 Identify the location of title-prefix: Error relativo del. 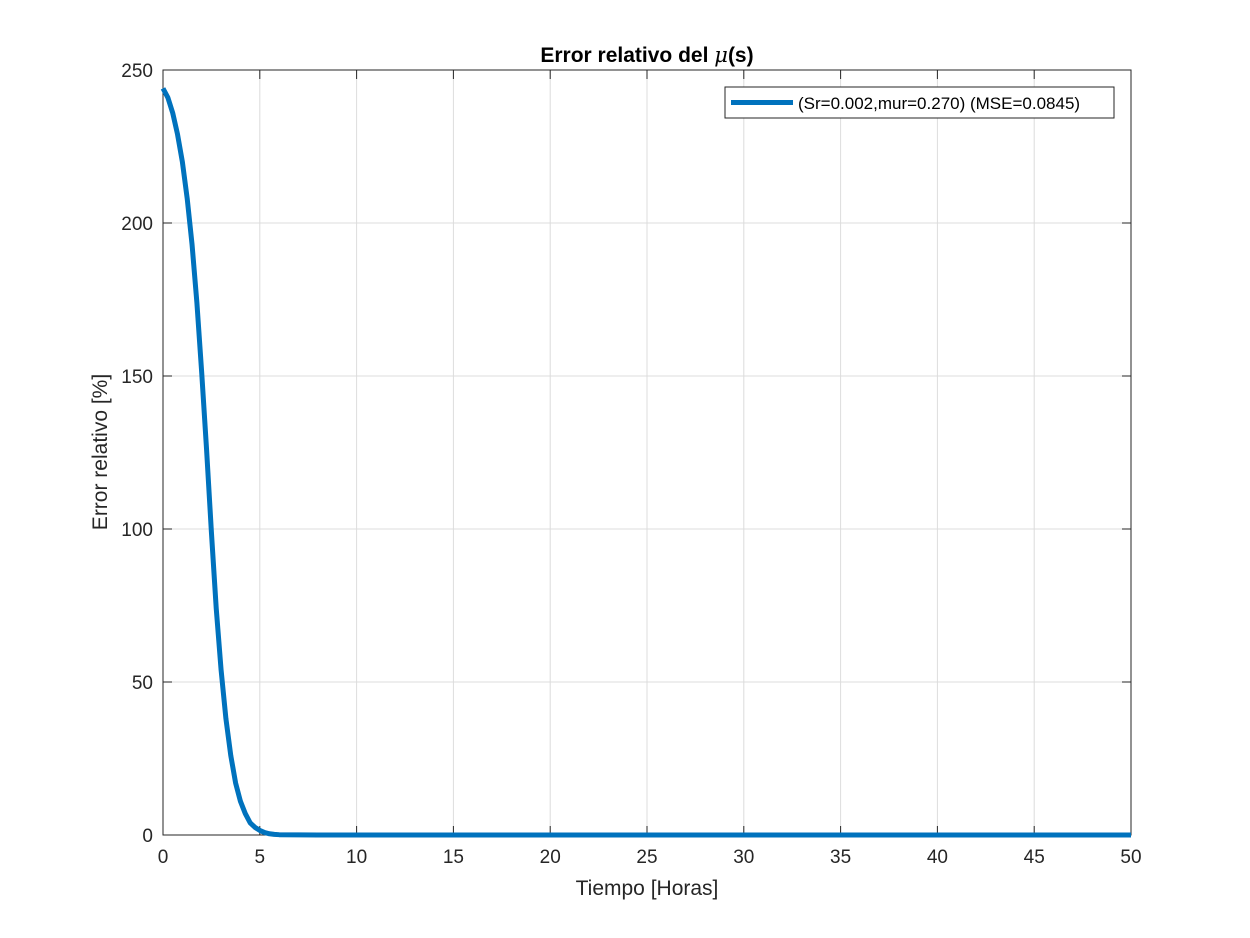
(627, 55).